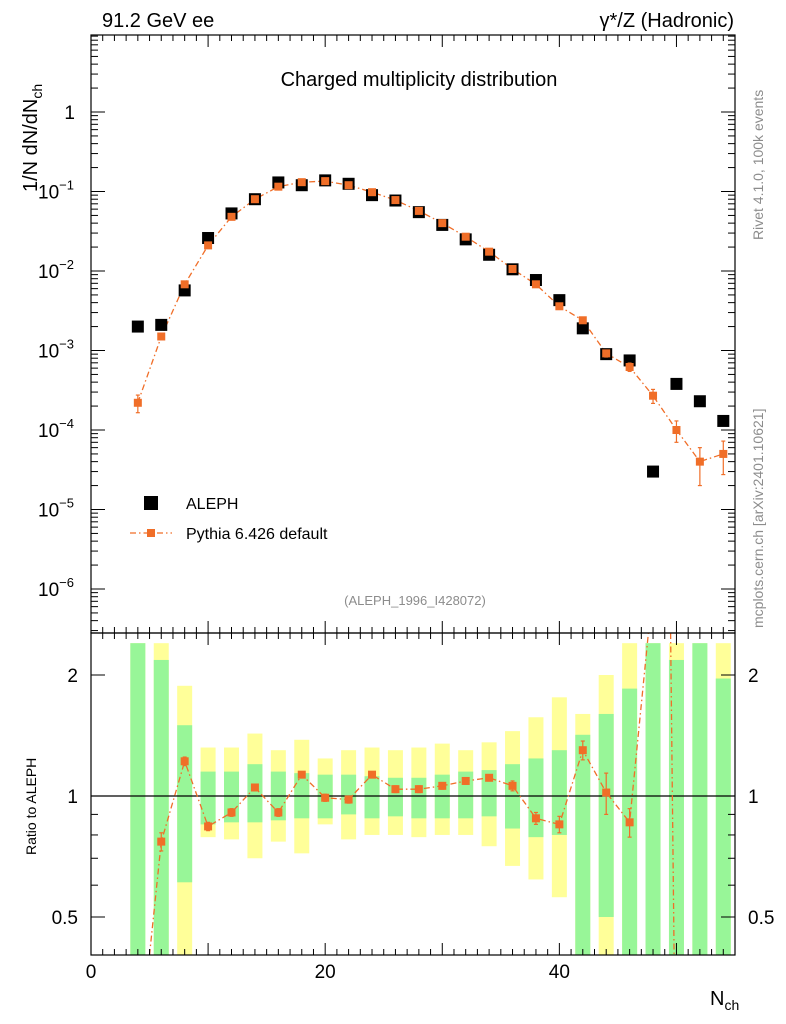 The image size is (786, 1024). Describe the element at coordinates (56, 191) in the screenshot. I see `y-tick-label-top: 10⁻¹` at that location.